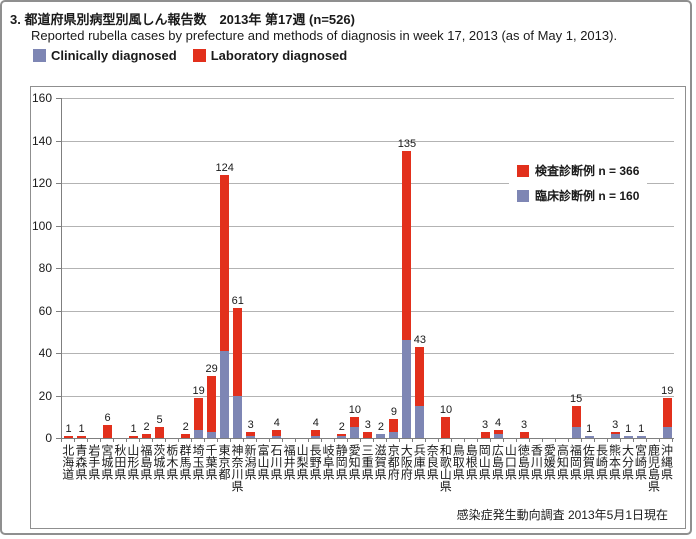 The width and height of the screenshot is (696, 539). Describe the element at coordinates (445, 468) in the screenshot. I see `x-axis-label: 和歌山県` at that location.